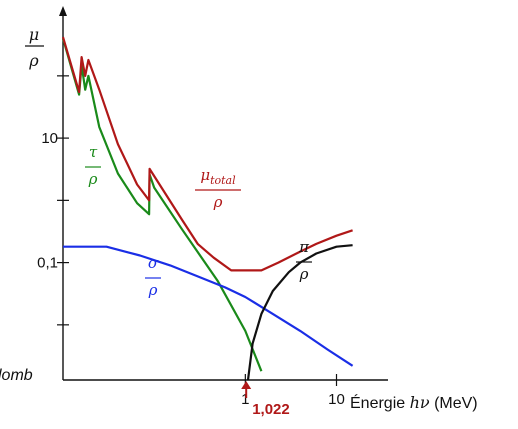 Image resolution: width=518 pixels, height=429 pixels. What do you see at coordinates (34, 47) in the screenshot?
I see `y-axis-title: μ ρ` at bounding box center [34, 47].